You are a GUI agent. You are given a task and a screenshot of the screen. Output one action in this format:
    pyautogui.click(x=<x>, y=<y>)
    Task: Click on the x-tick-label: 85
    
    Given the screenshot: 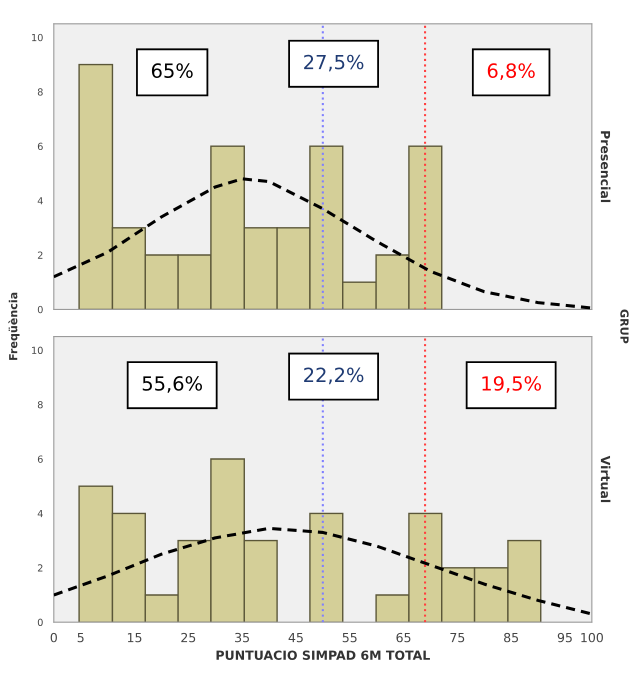 What is the action you would take?
    pyautogui.click(x=511, y=637)
    